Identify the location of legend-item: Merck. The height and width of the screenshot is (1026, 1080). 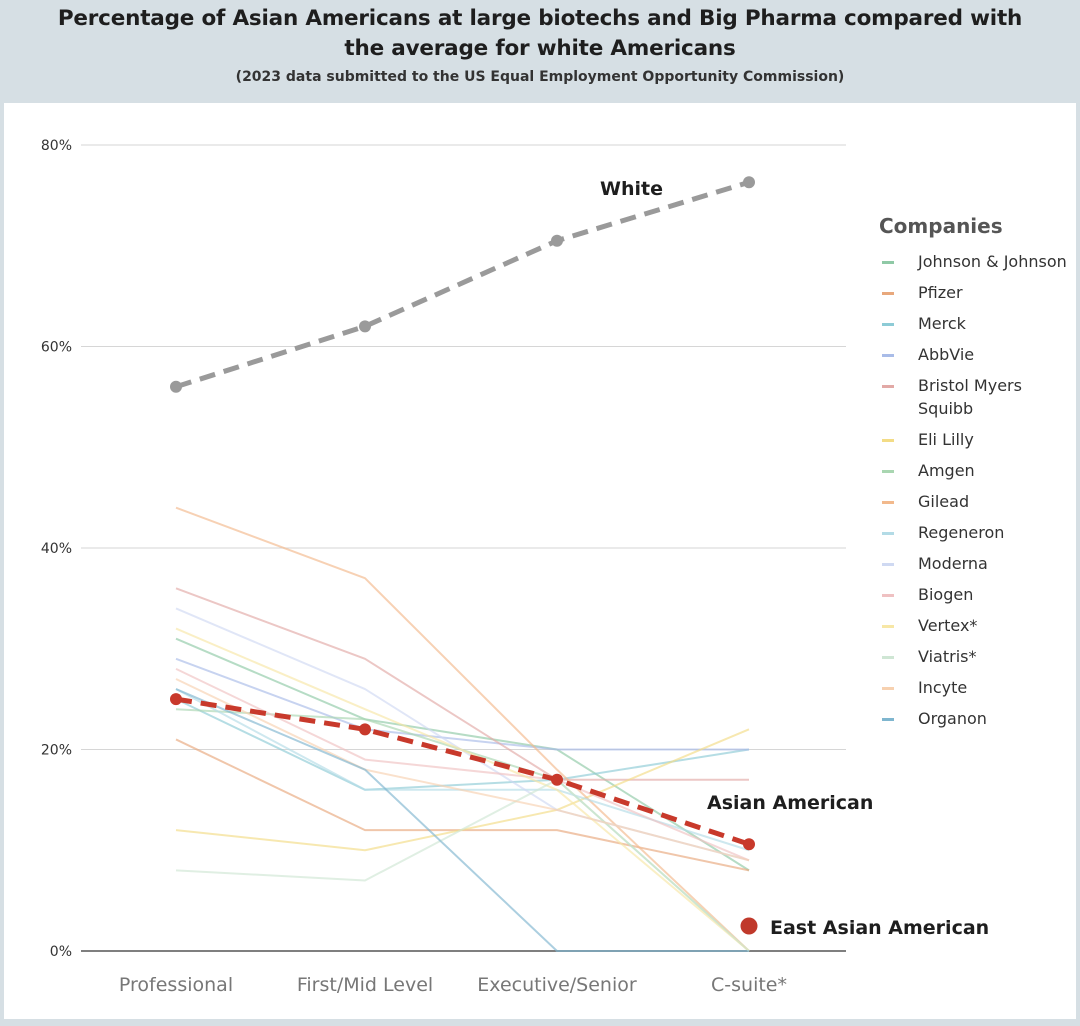
(973, 323).